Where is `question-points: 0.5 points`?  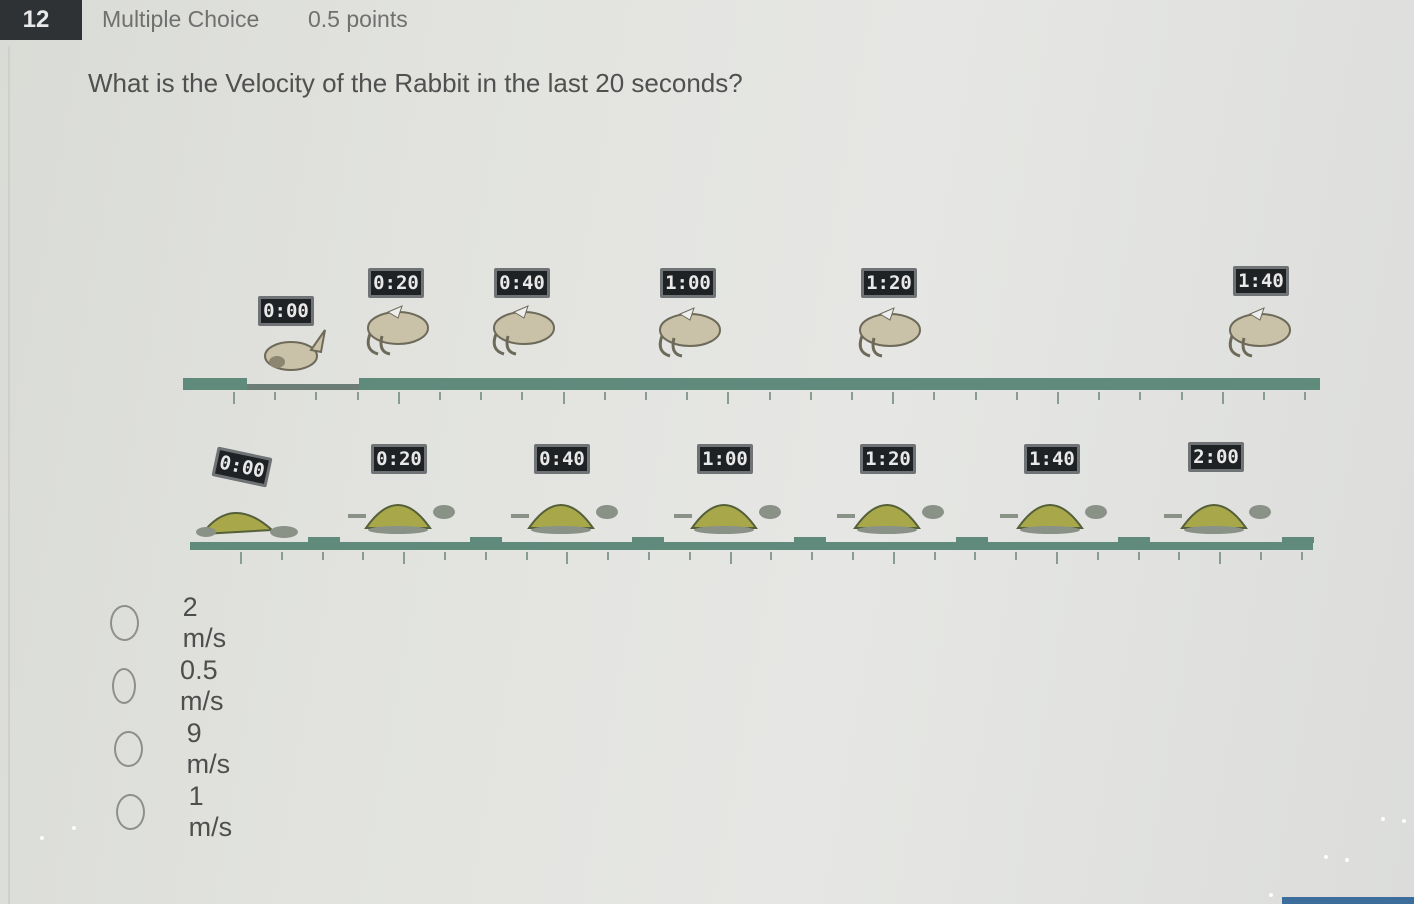 question-points: 0.5 points is located at coordinates (358, 19).